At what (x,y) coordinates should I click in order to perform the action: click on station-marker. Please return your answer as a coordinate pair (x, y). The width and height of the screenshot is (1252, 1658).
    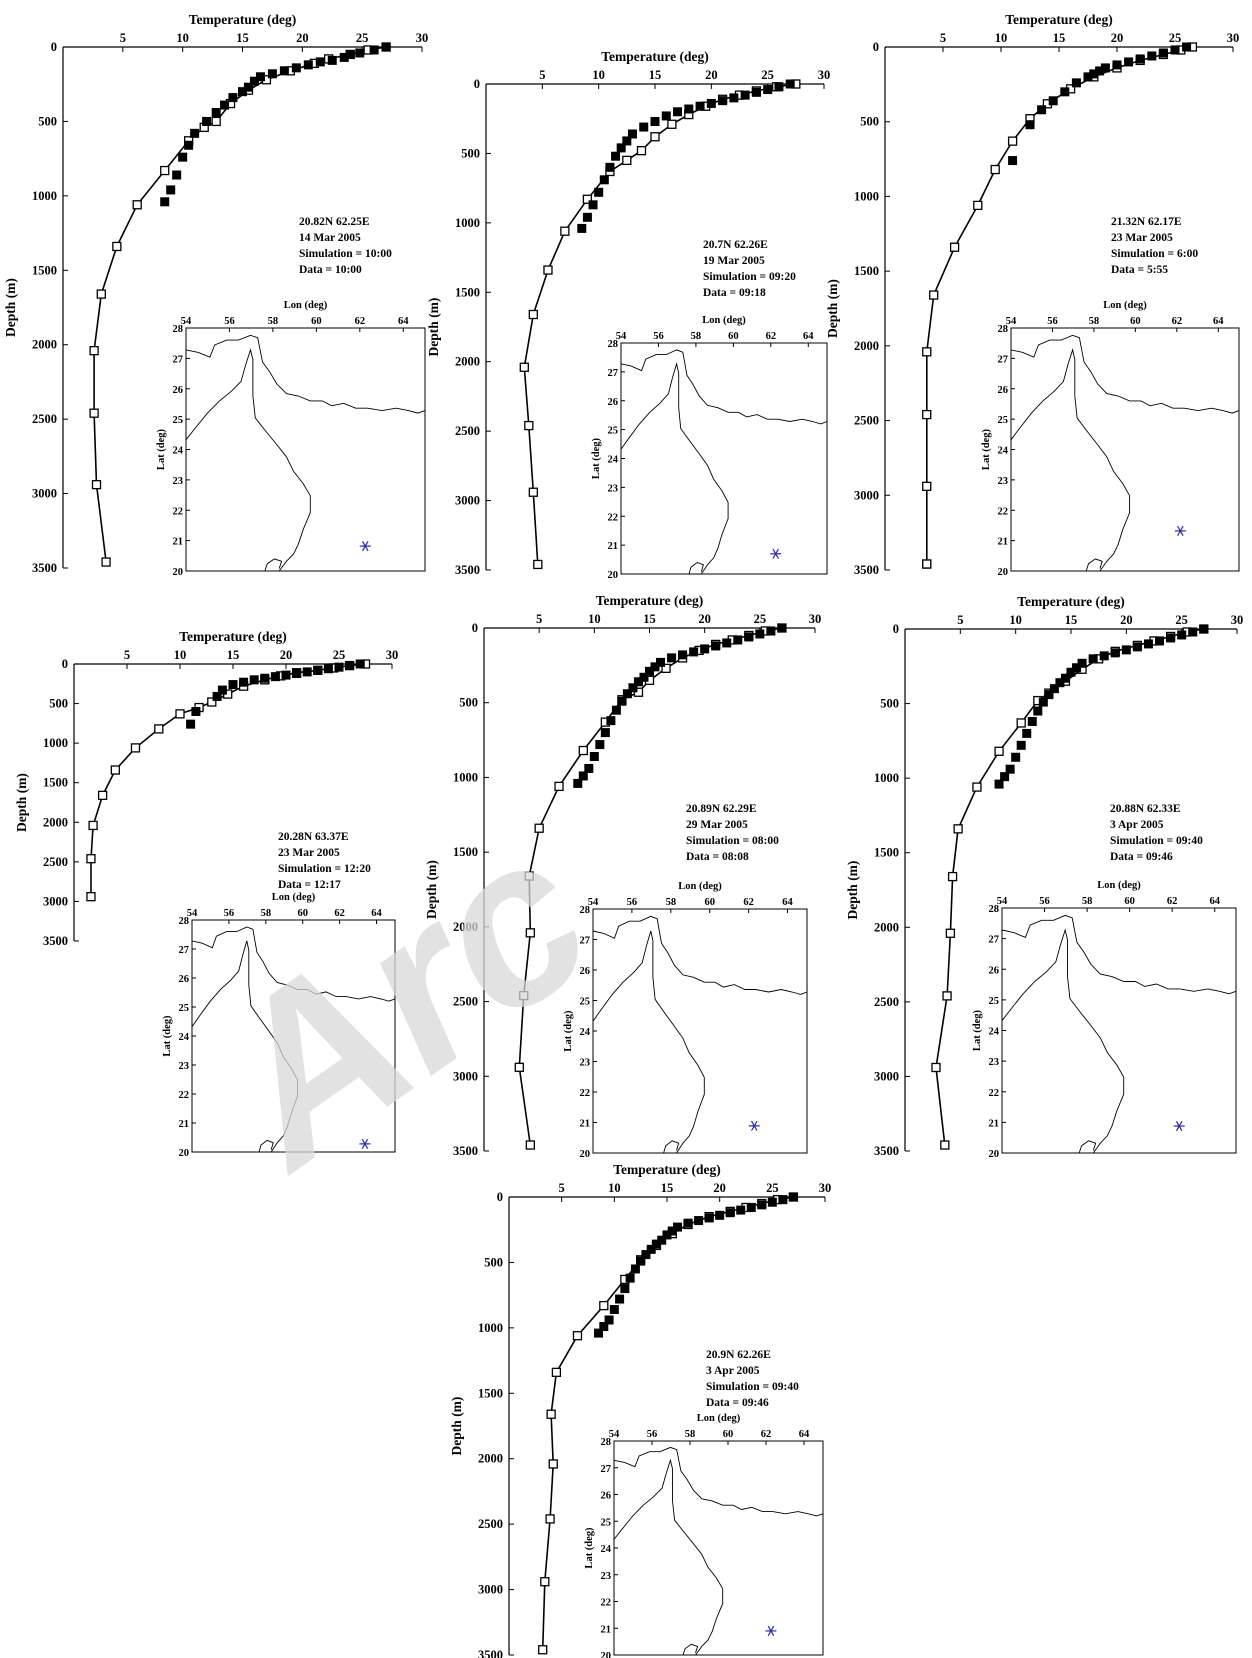
    Looking at the image, I should click on (1179, 1126).